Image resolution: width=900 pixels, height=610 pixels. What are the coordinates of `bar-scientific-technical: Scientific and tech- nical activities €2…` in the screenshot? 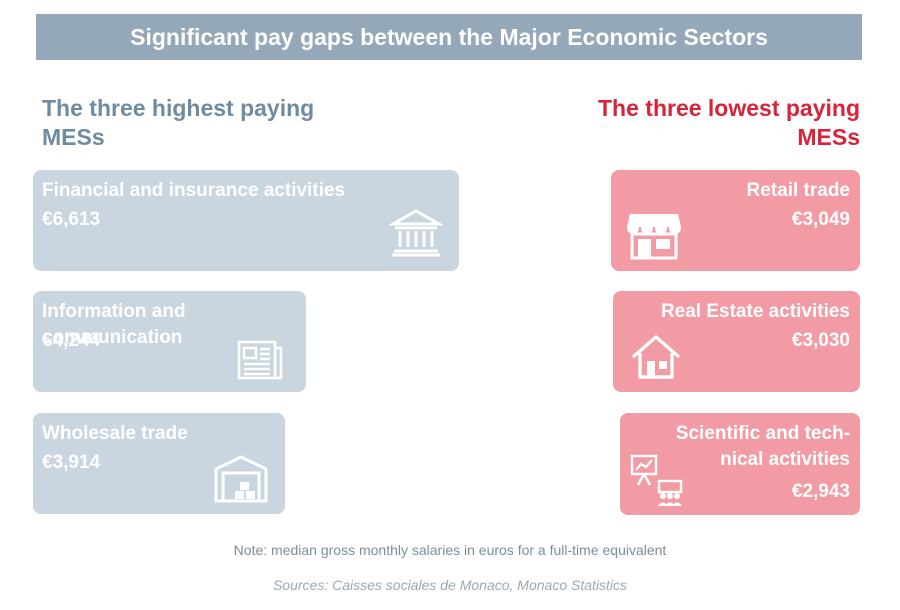 It's located at (740, 464).